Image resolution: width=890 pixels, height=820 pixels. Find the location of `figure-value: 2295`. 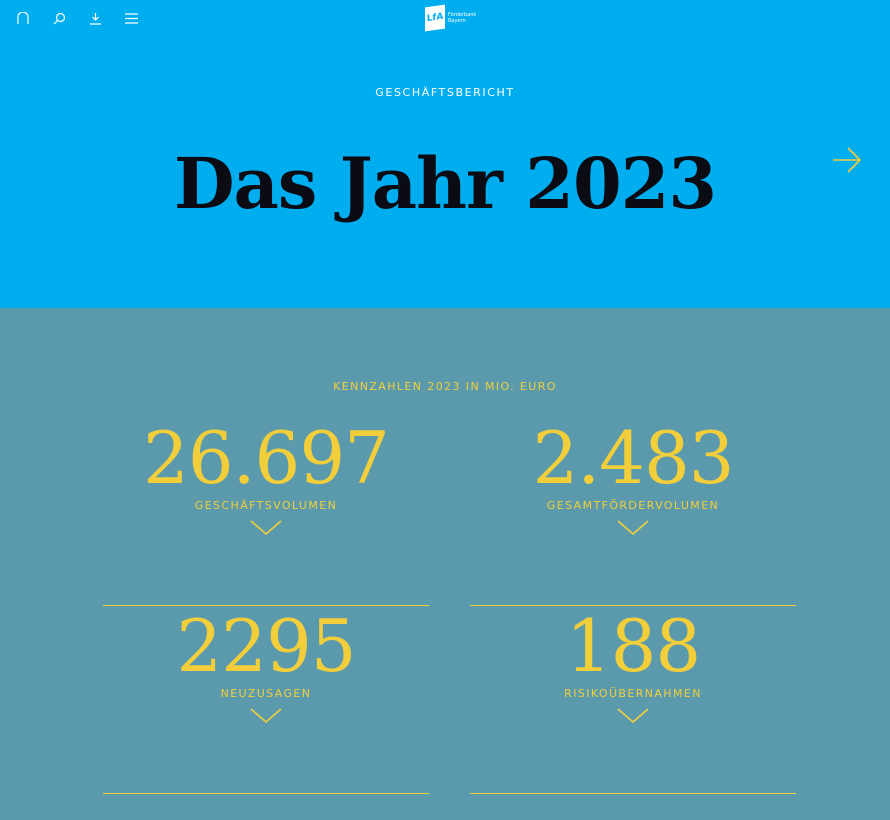

figure-value: 2295 is located at coordinates (266, 646).